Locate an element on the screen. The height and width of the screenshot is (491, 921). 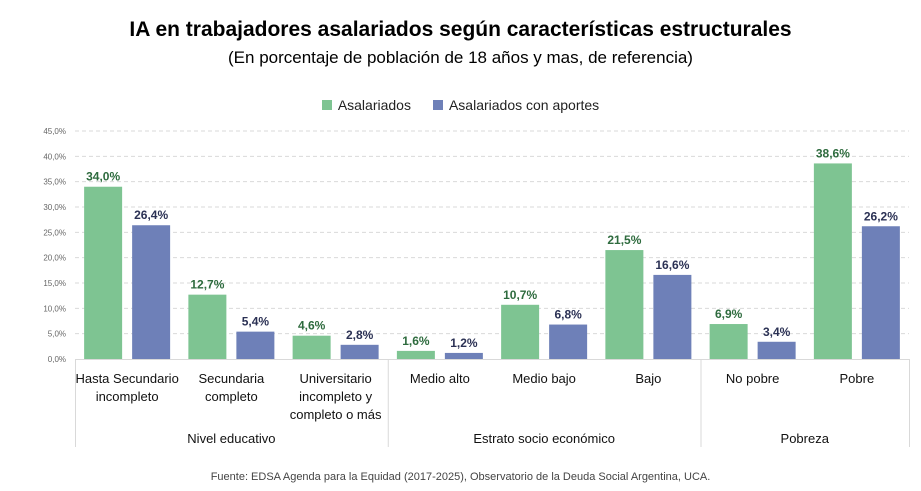
group-label: Nivel educativo is located at coordinates (231, 438).